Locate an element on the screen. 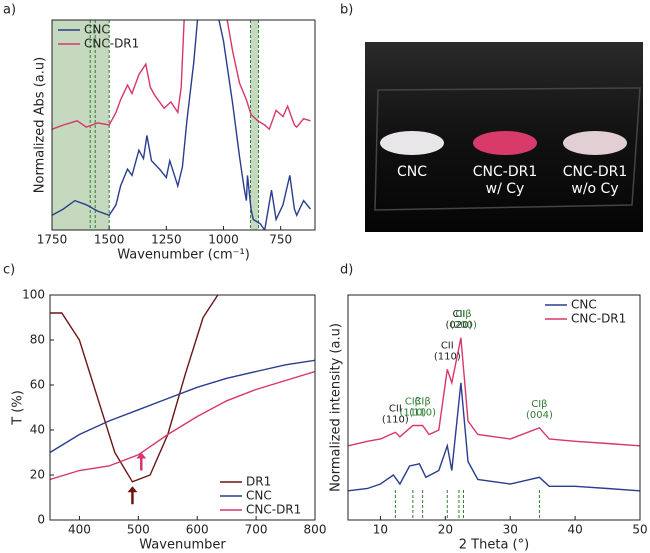 The height and width of the screenshot is (553, 650). x-tick-label: 800 is located at coordinates (315, 530).